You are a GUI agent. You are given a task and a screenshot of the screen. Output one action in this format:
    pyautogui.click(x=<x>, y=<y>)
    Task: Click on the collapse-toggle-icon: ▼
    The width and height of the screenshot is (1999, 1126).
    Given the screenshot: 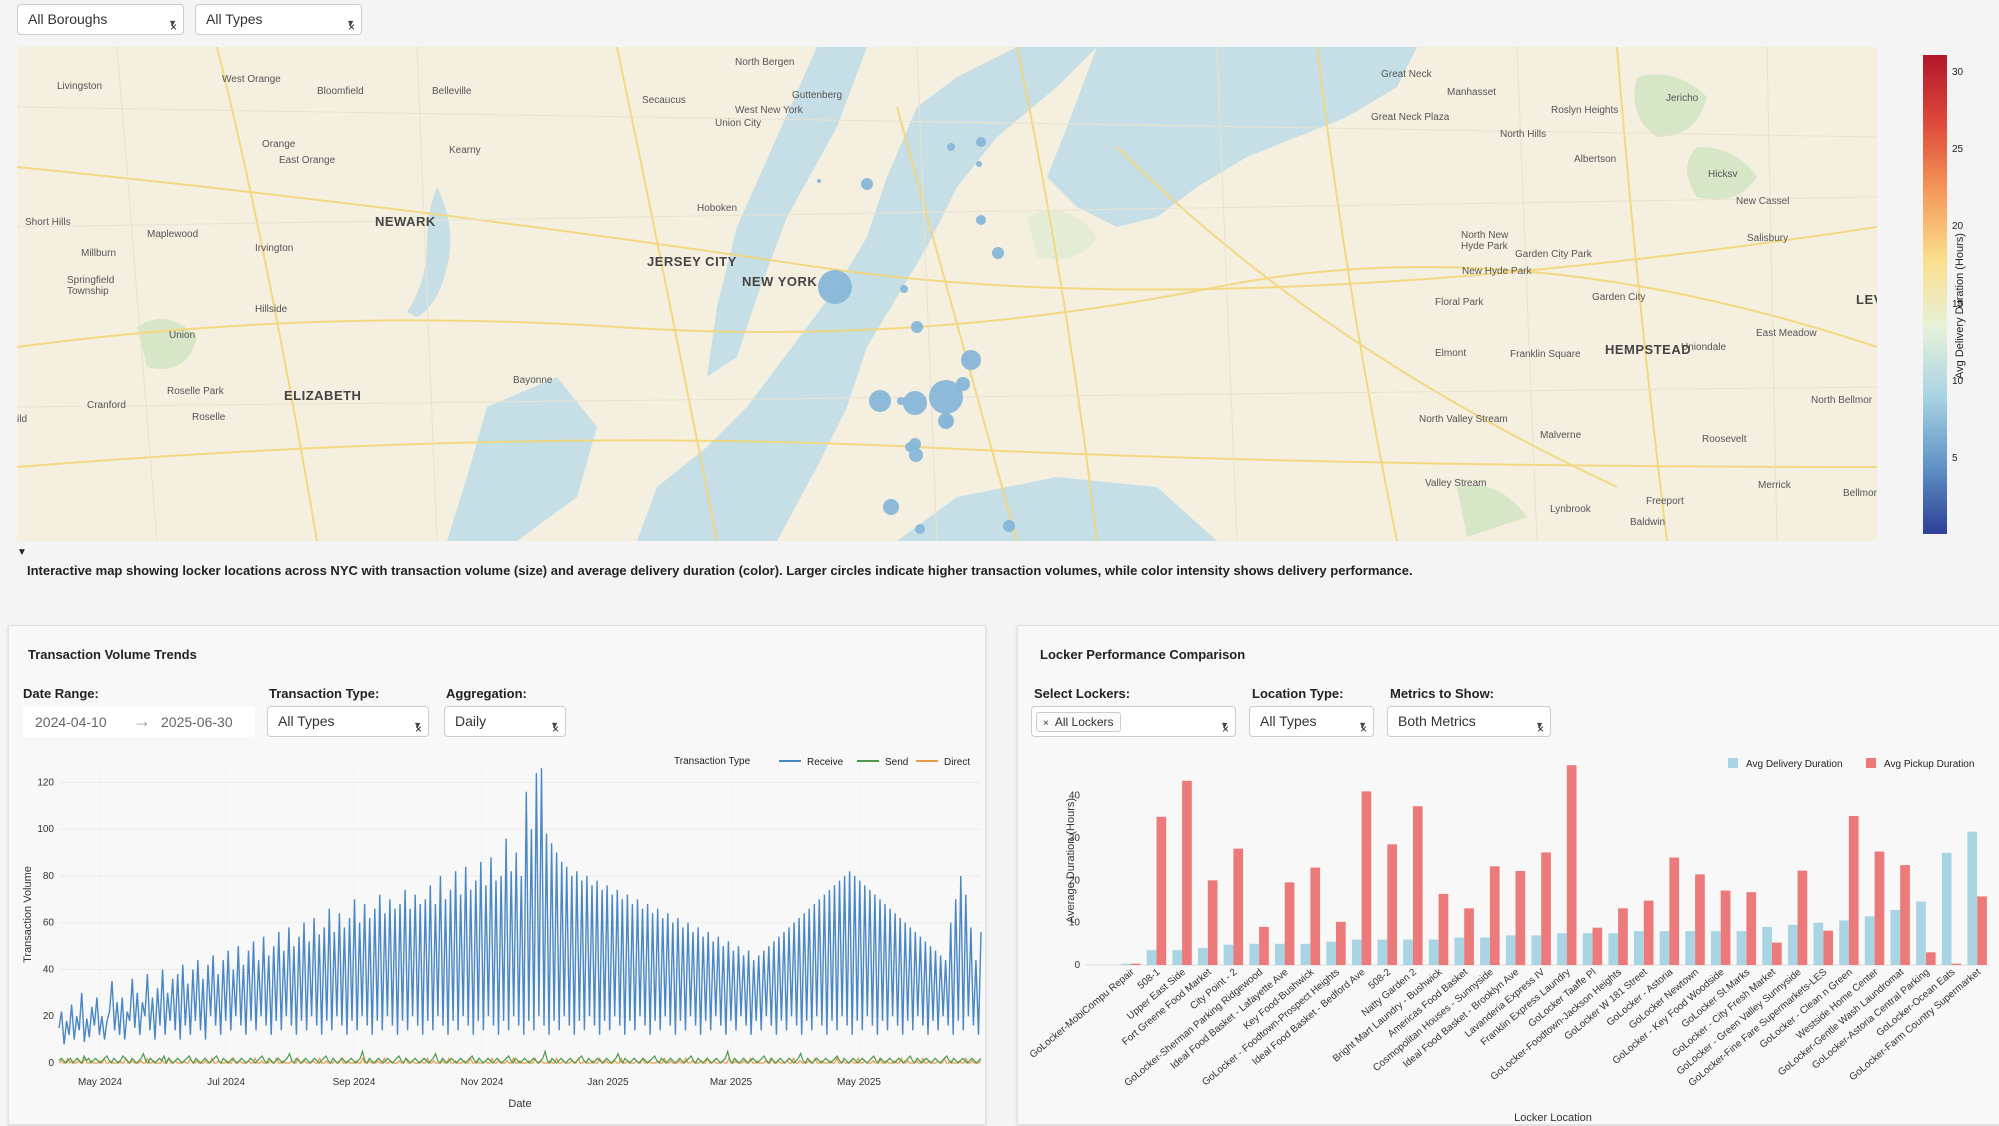 What is the action you would take?
    pyautogui.click(x=22, y=552)
    